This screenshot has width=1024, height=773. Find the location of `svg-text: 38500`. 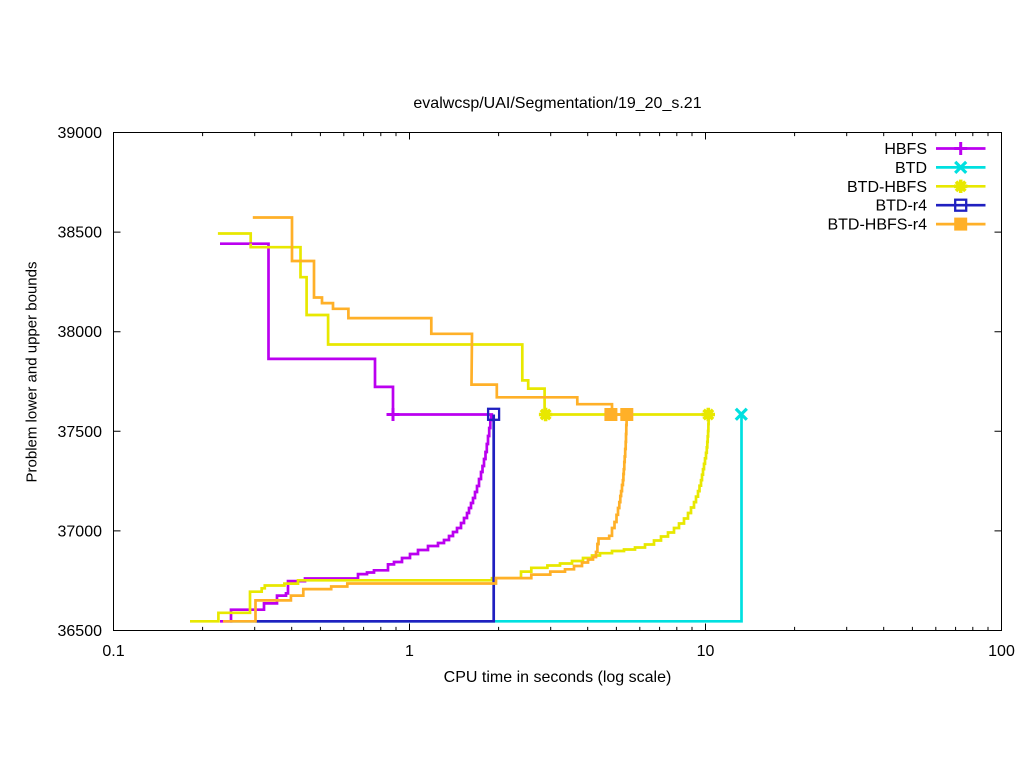

svg-text: 38500 is located at coordinates (80, 233).